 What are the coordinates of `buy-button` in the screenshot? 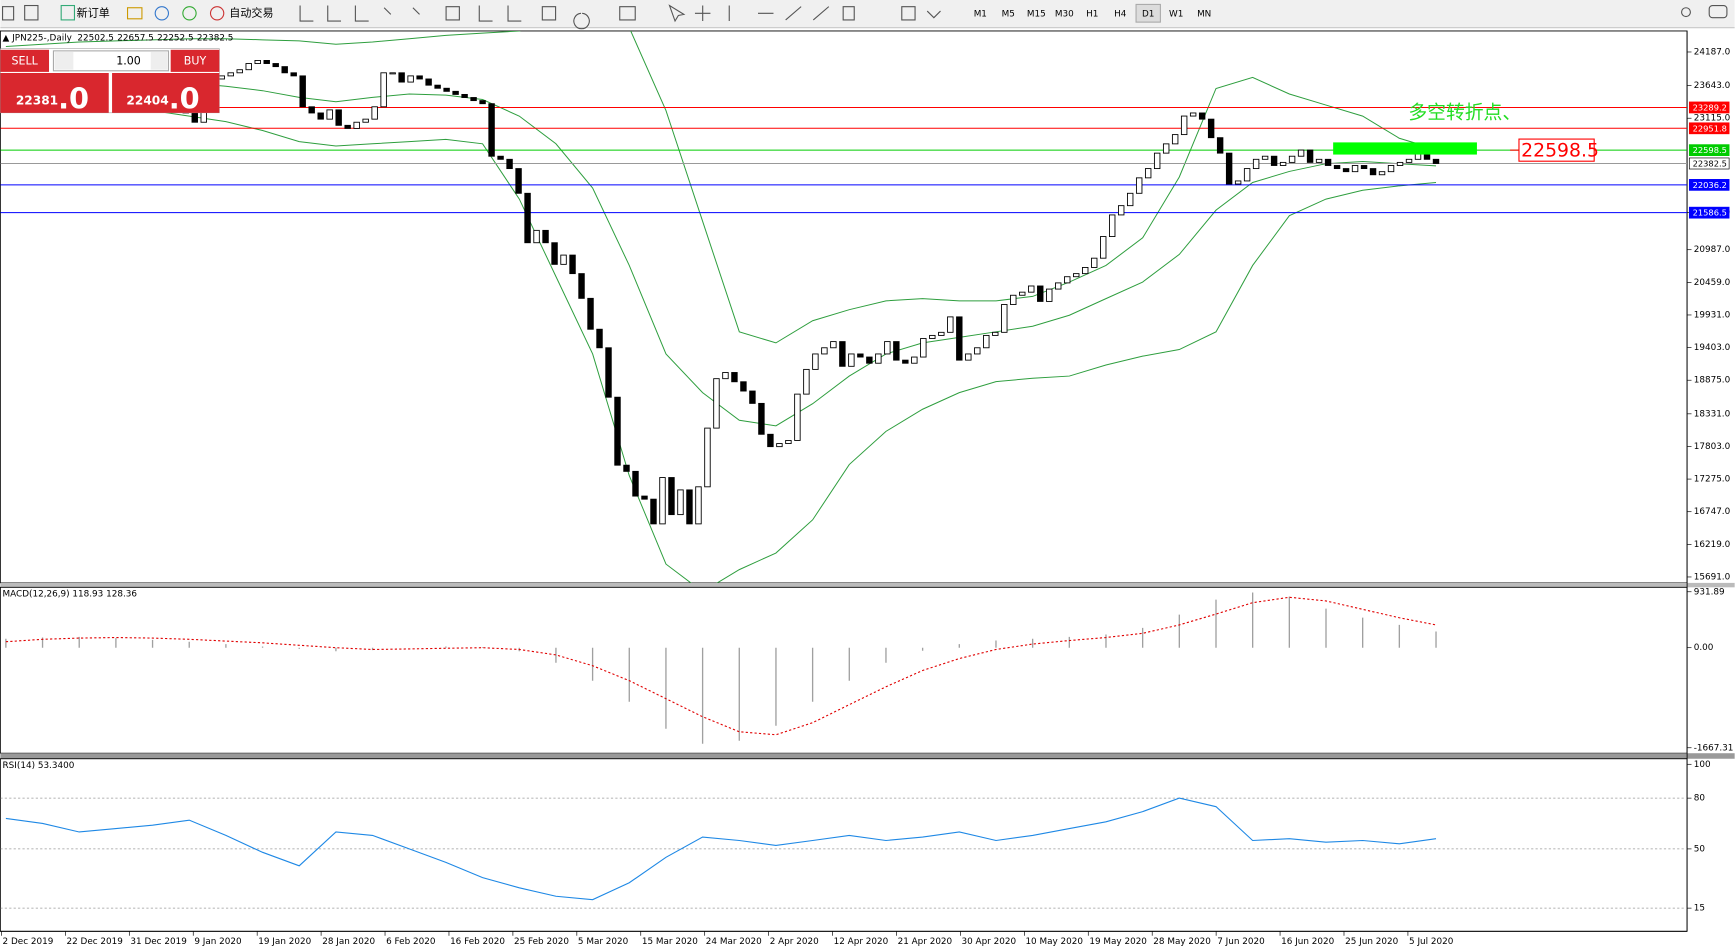 It's located at (195, 60).